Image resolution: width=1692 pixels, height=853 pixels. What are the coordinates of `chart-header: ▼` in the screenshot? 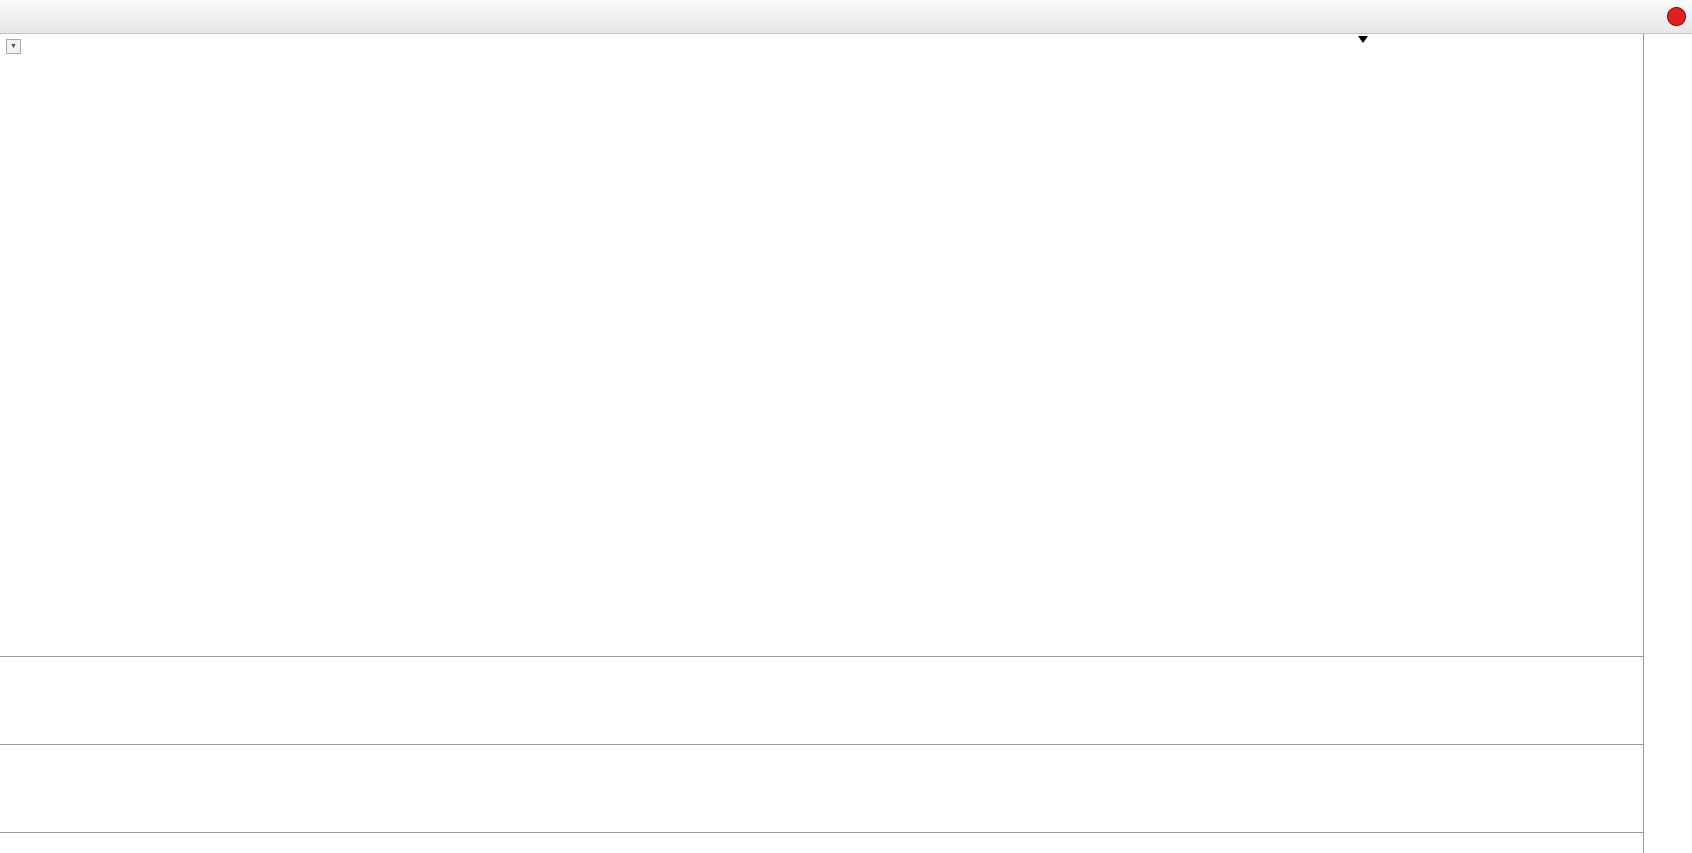 It's located at (20, 46).